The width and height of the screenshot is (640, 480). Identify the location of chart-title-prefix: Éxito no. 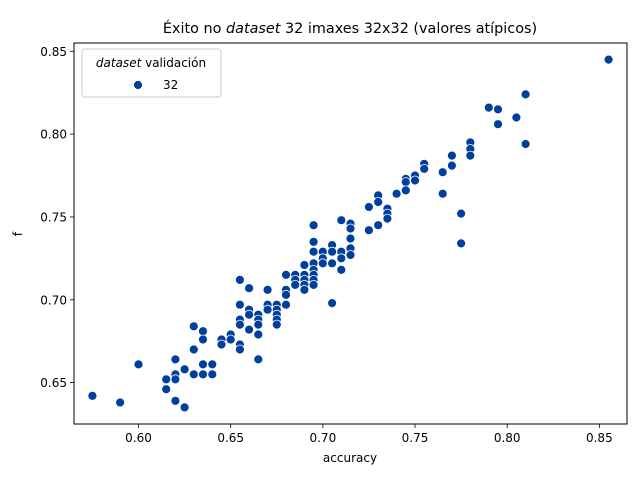
(194, 28).